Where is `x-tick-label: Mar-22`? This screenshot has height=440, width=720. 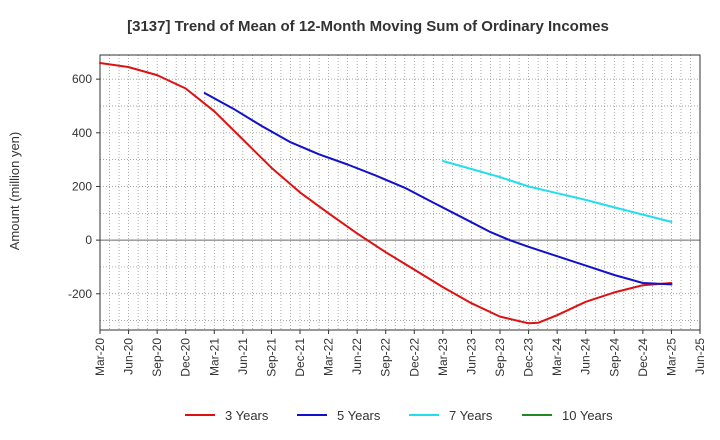
x-tick-label: Mar-22 is located at coordinates (329, 357).